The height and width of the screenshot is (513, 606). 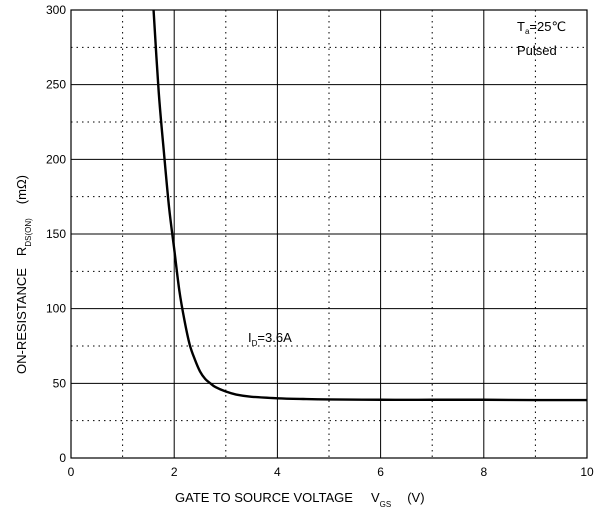 What do you see at coordinates (331, 472) in the screenshot?
I see `x-tick-labels: 0 2 4 6 8 10` at bounding box center [331, 472].